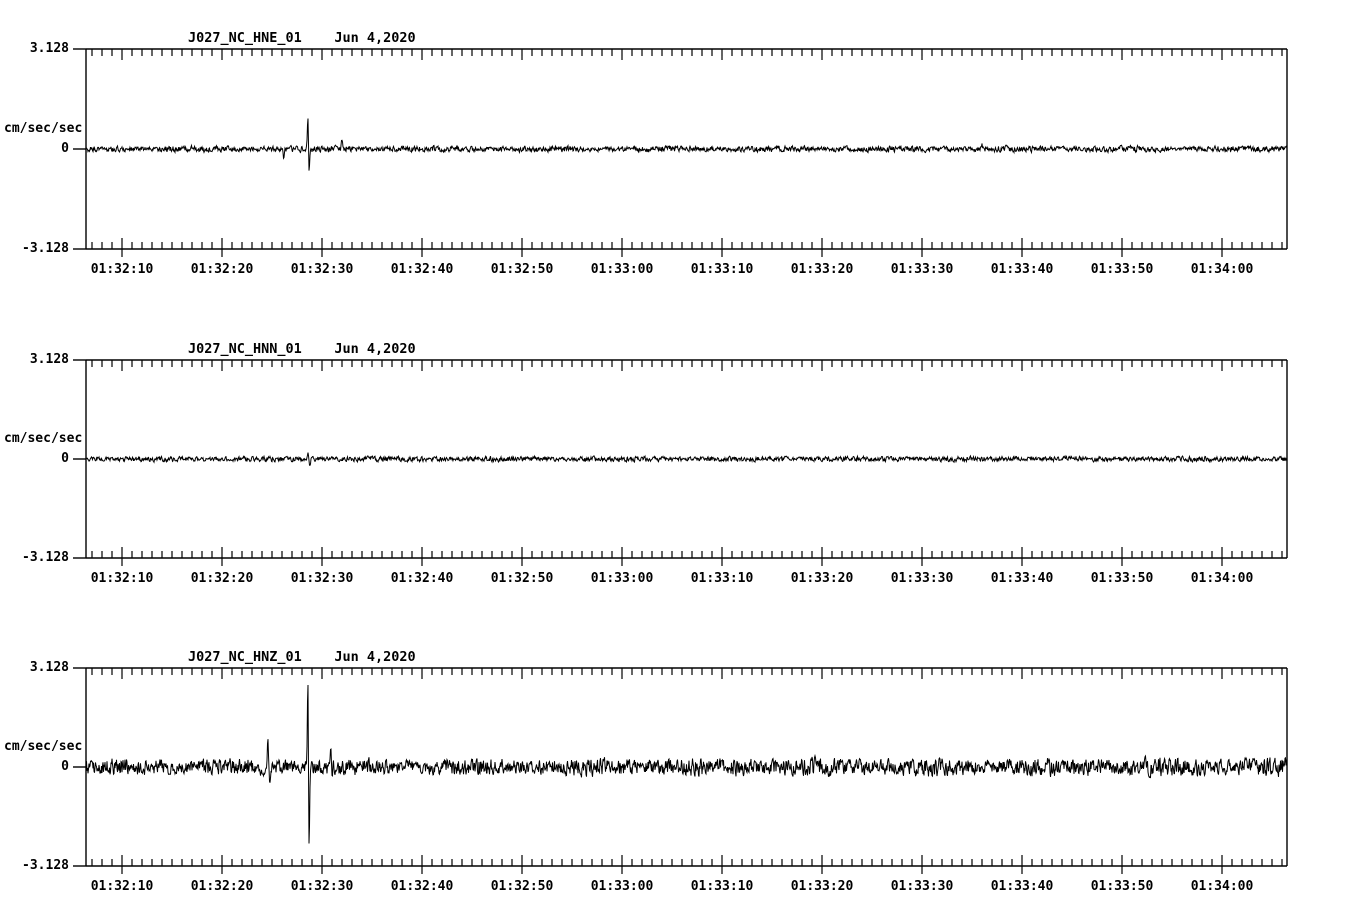 This screenshot has height=924, width=1358. I want to click on y-ticks-hnz, so click(79, 767).